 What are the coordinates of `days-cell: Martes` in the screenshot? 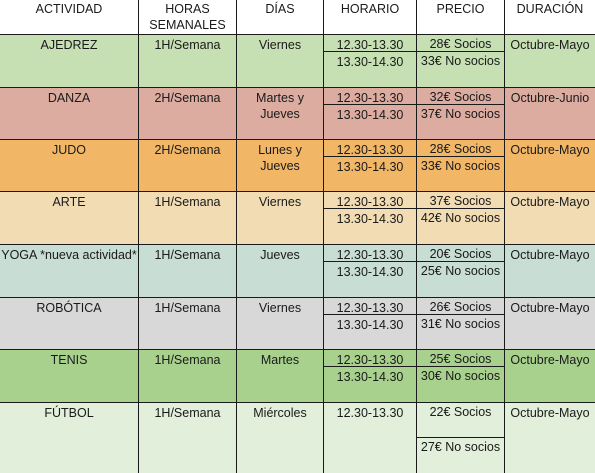 It's located at (280, 376).